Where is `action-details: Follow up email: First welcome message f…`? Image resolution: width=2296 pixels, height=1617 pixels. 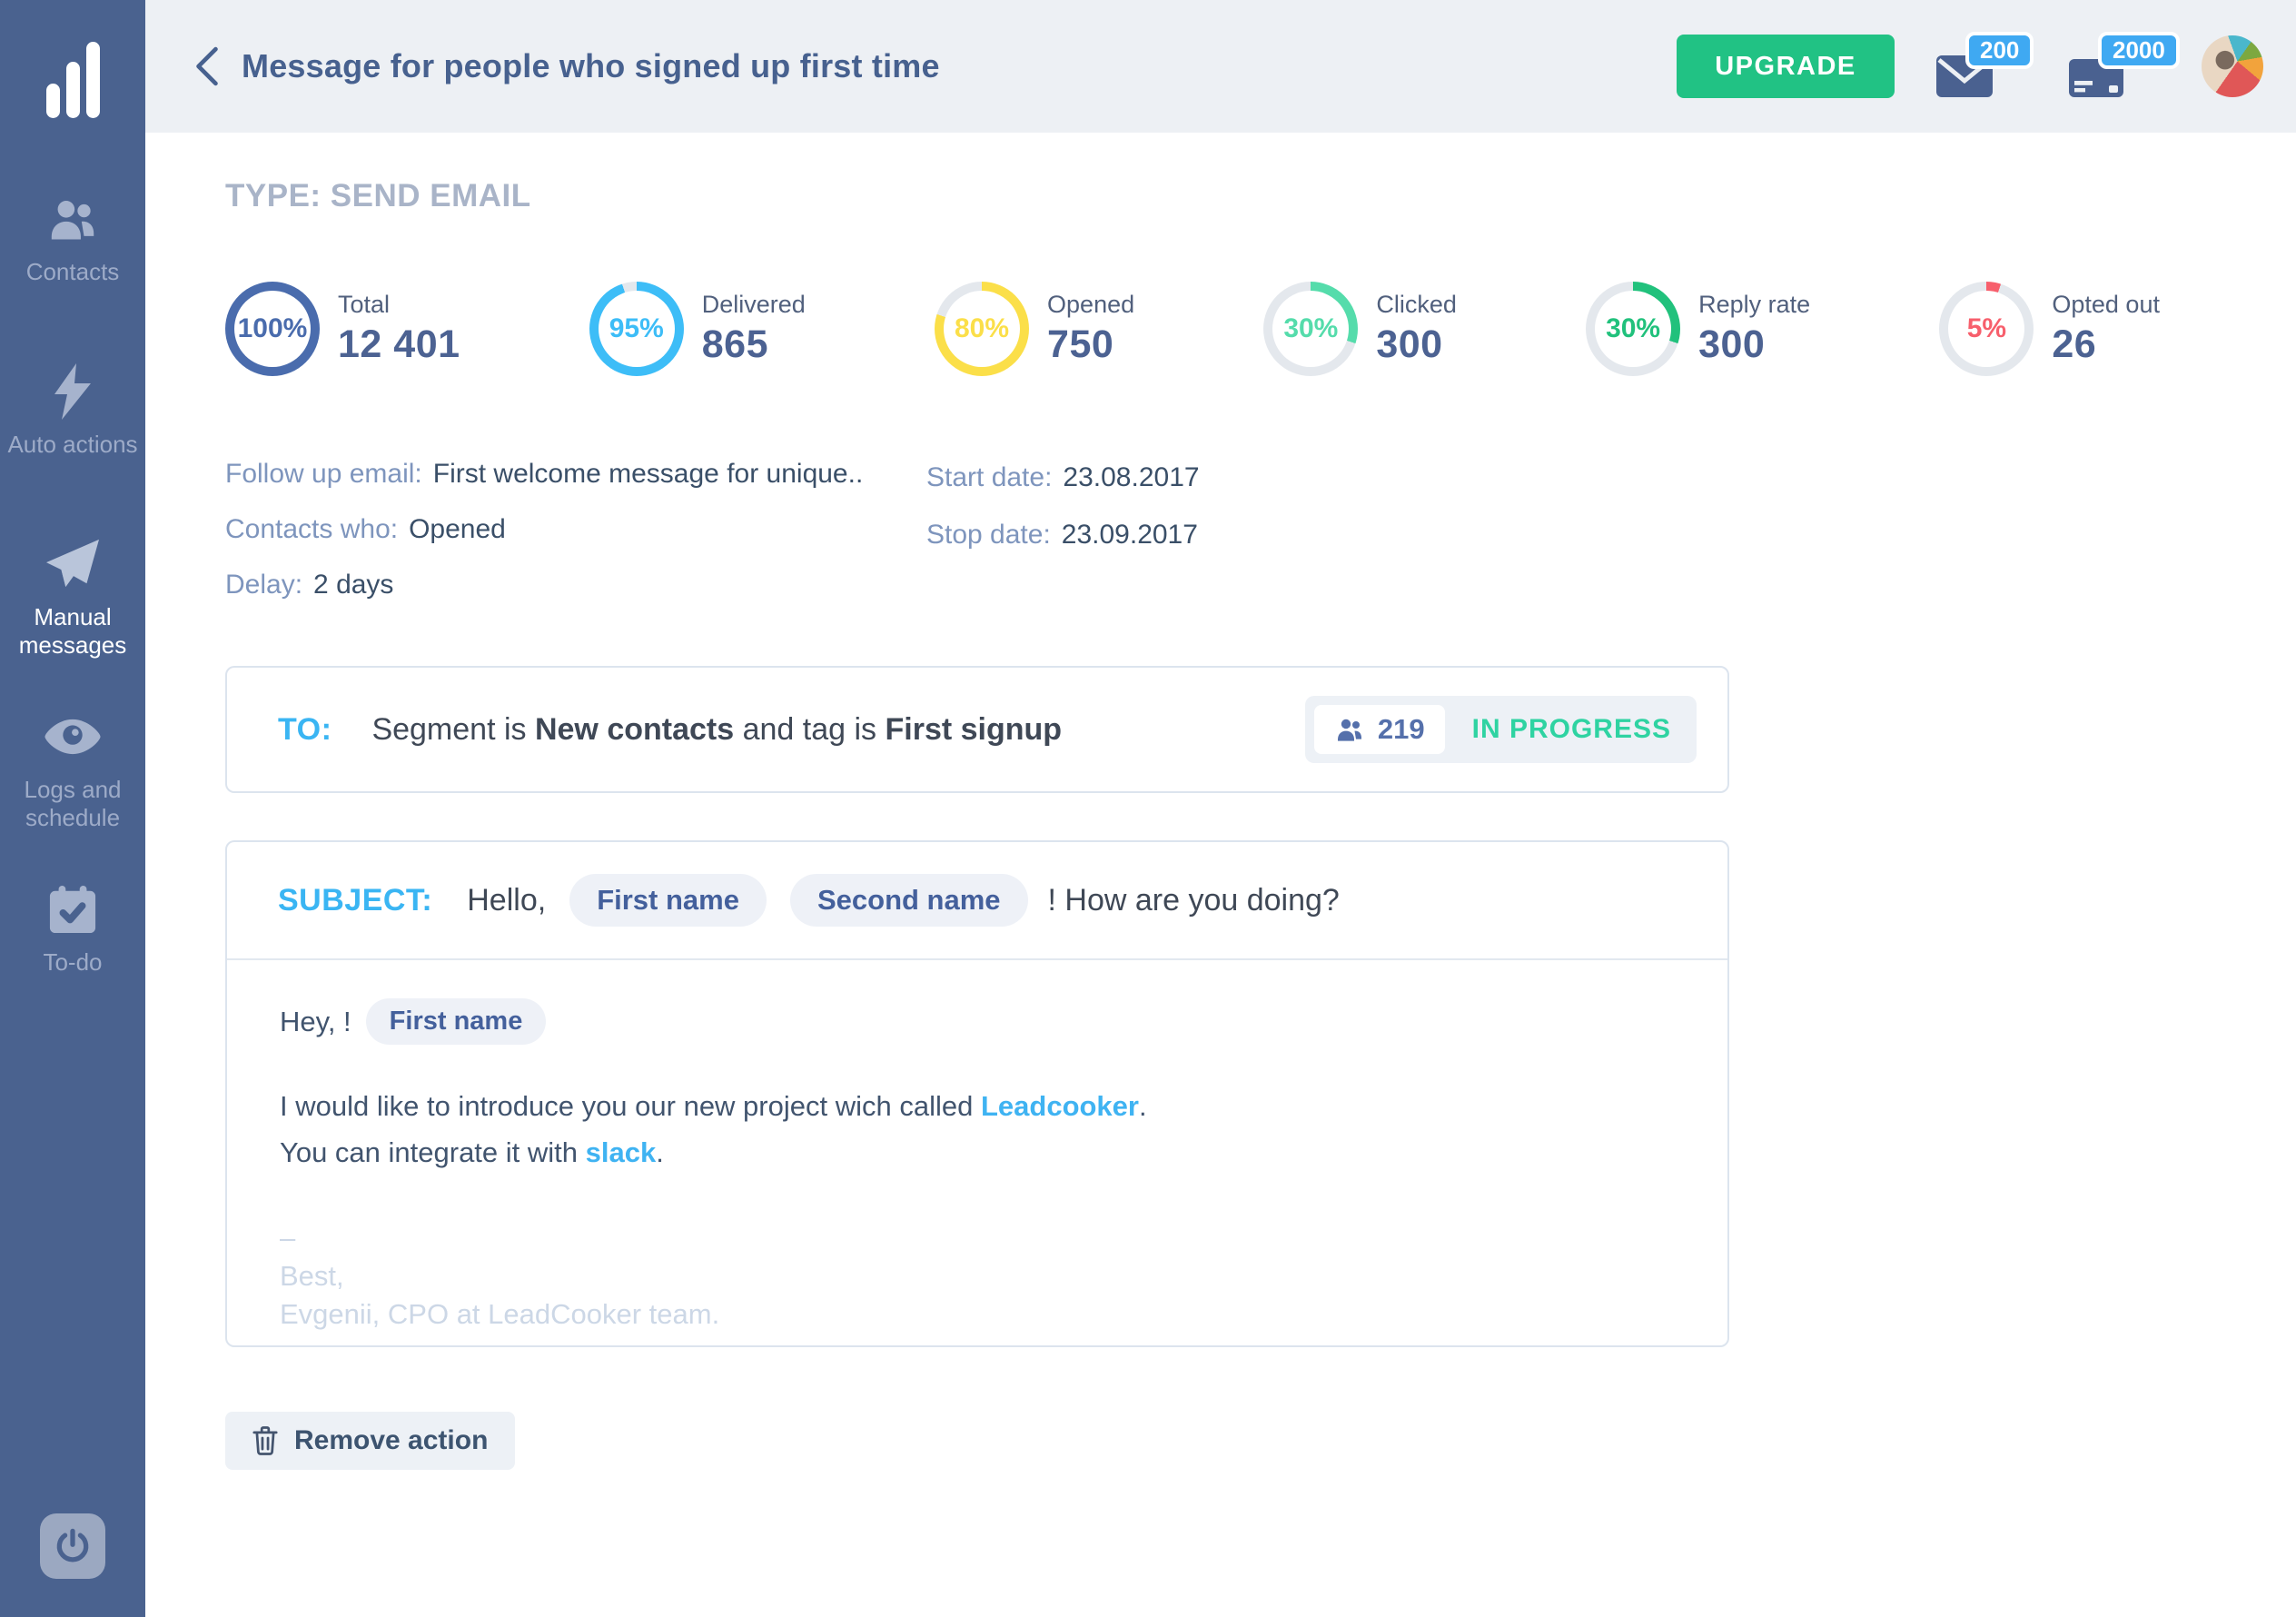 action-details: Follow up email: First welcome message f… is located at coordinates (544, 539).